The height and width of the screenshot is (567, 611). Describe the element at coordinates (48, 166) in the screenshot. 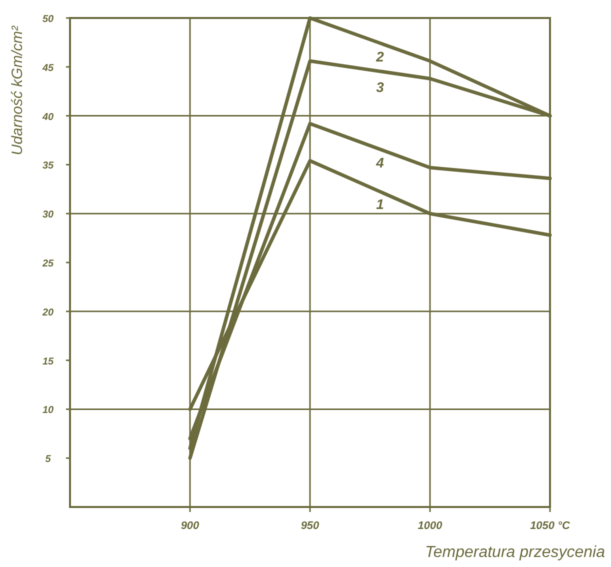

I see `y-tick-label: 35` at that location.